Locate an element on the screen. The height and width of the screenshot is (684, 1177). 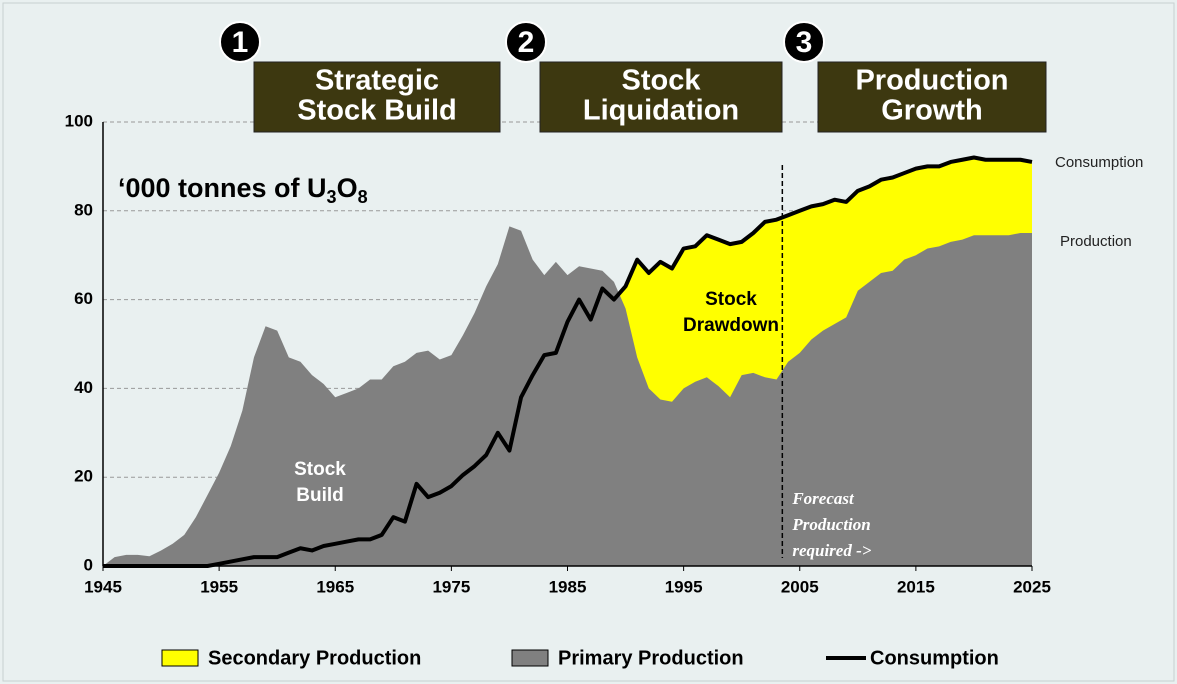
y-tick-label: 40 is located at coordinates (83, 387).